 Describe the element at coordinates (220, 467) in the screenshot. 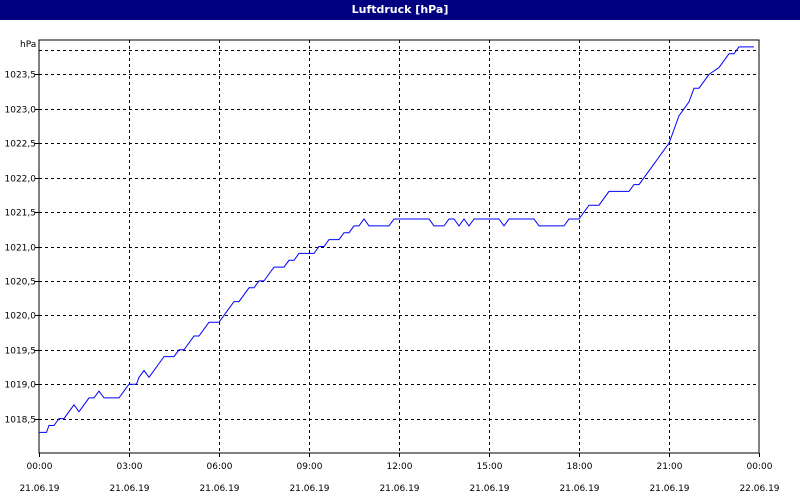

I see `x-tick-time-label: 06:00` at that location.